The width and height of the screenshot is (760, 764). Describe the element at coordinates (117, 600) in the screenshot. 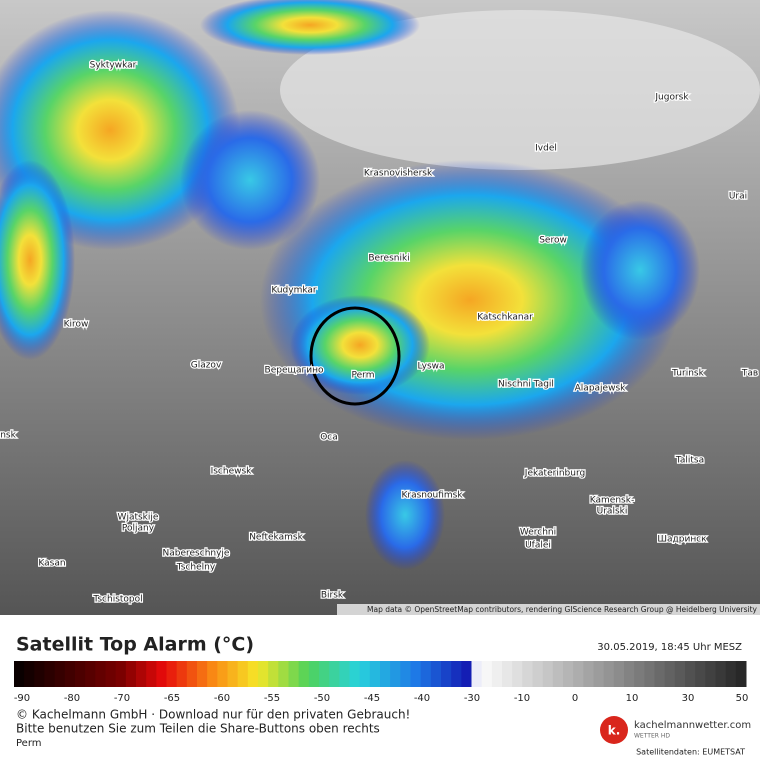

I see `city-label: Tschistopol` at that location.